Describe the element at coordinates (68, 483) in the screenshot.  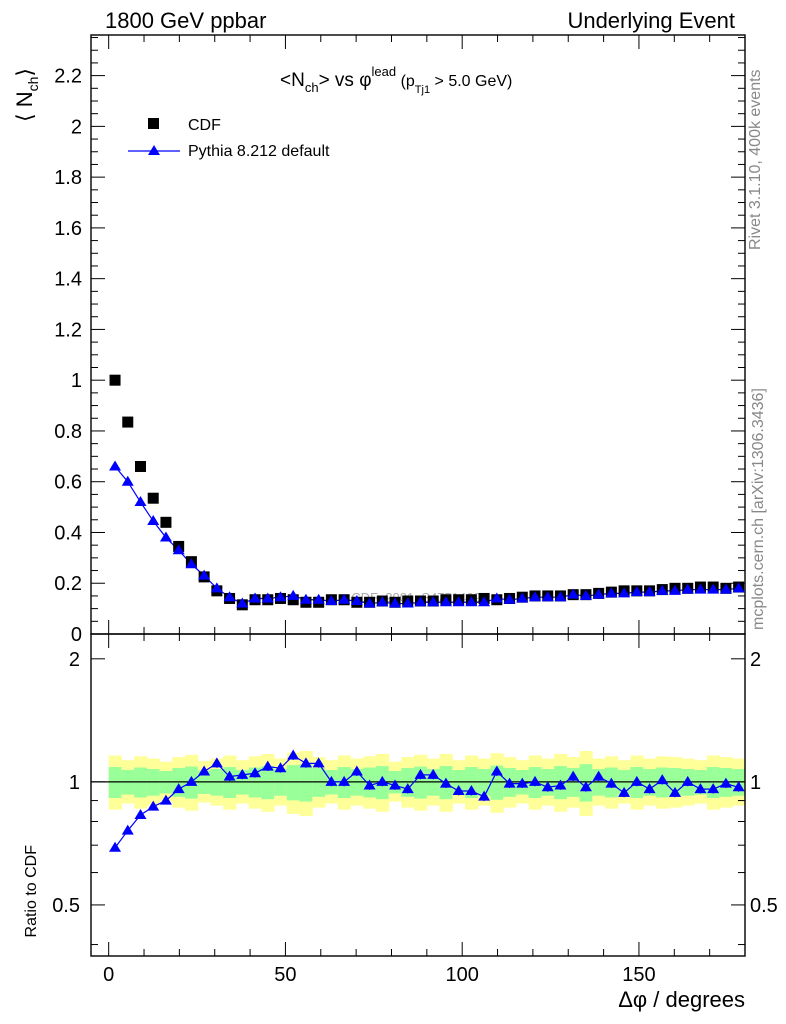
I see `main-y-tick-label: 0.6` at that location.